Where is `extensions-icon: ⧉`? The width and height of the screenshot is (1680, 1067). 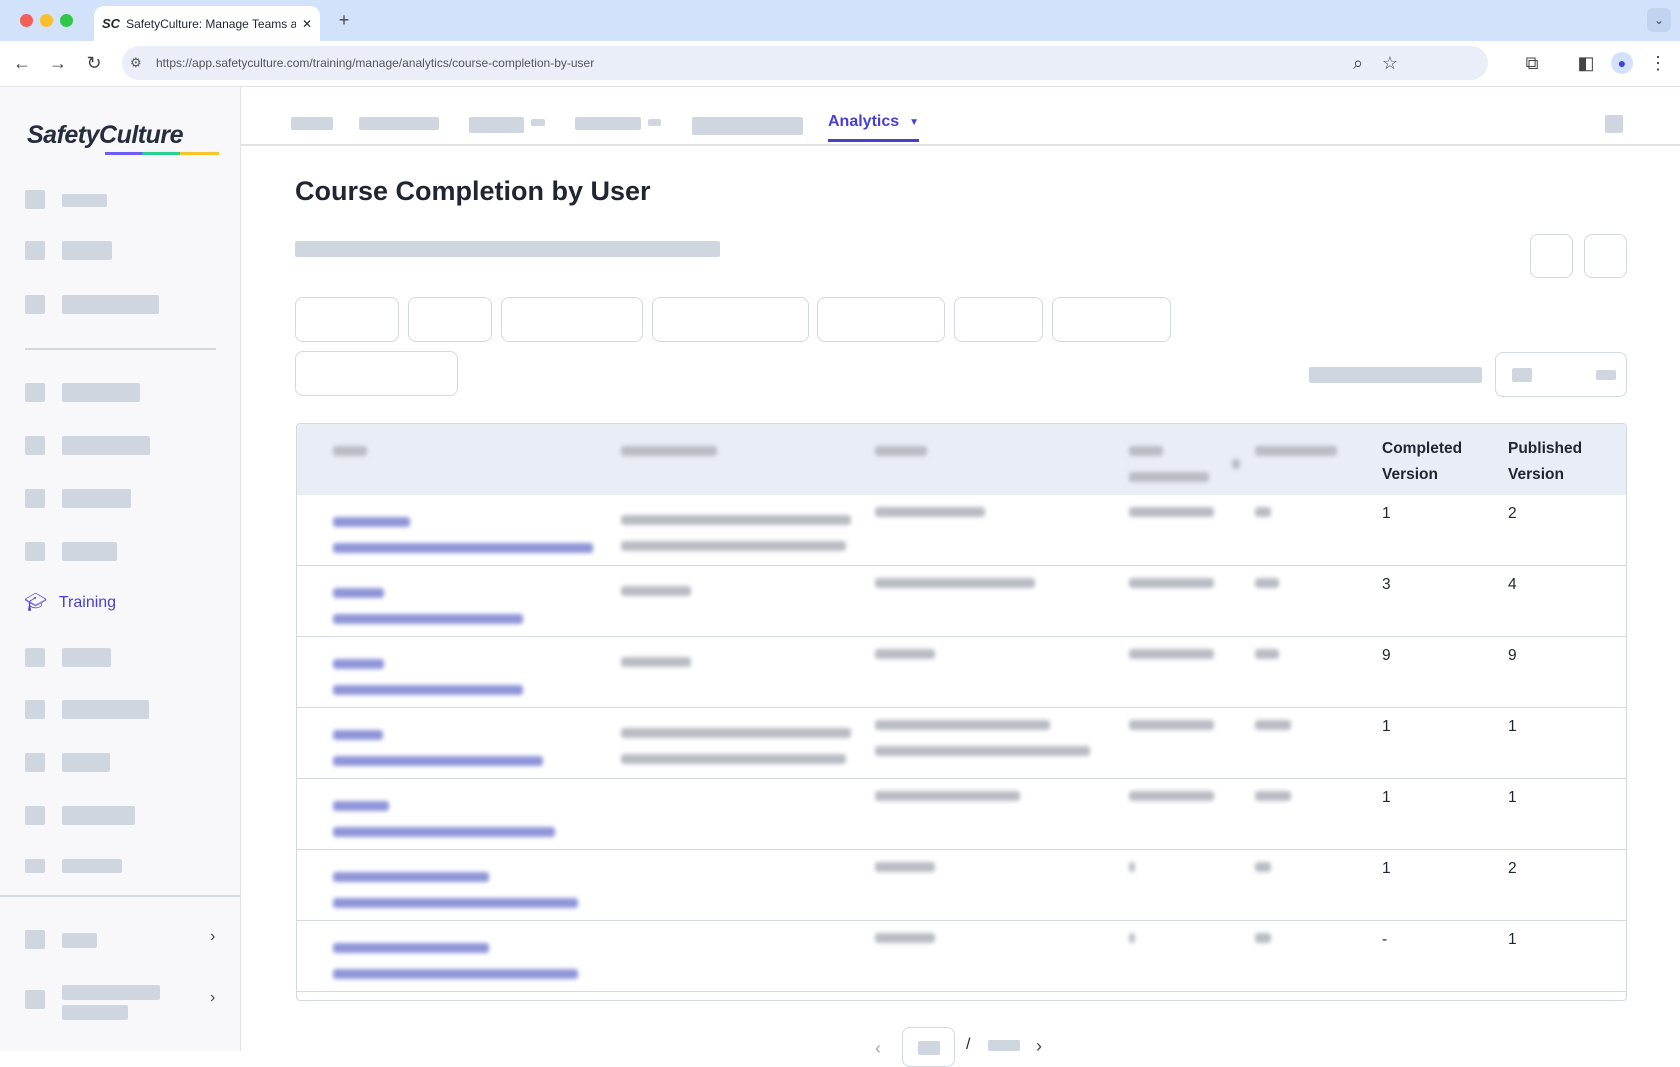
extensions-icon: ⧉ is located at coordinates (1532, 63).